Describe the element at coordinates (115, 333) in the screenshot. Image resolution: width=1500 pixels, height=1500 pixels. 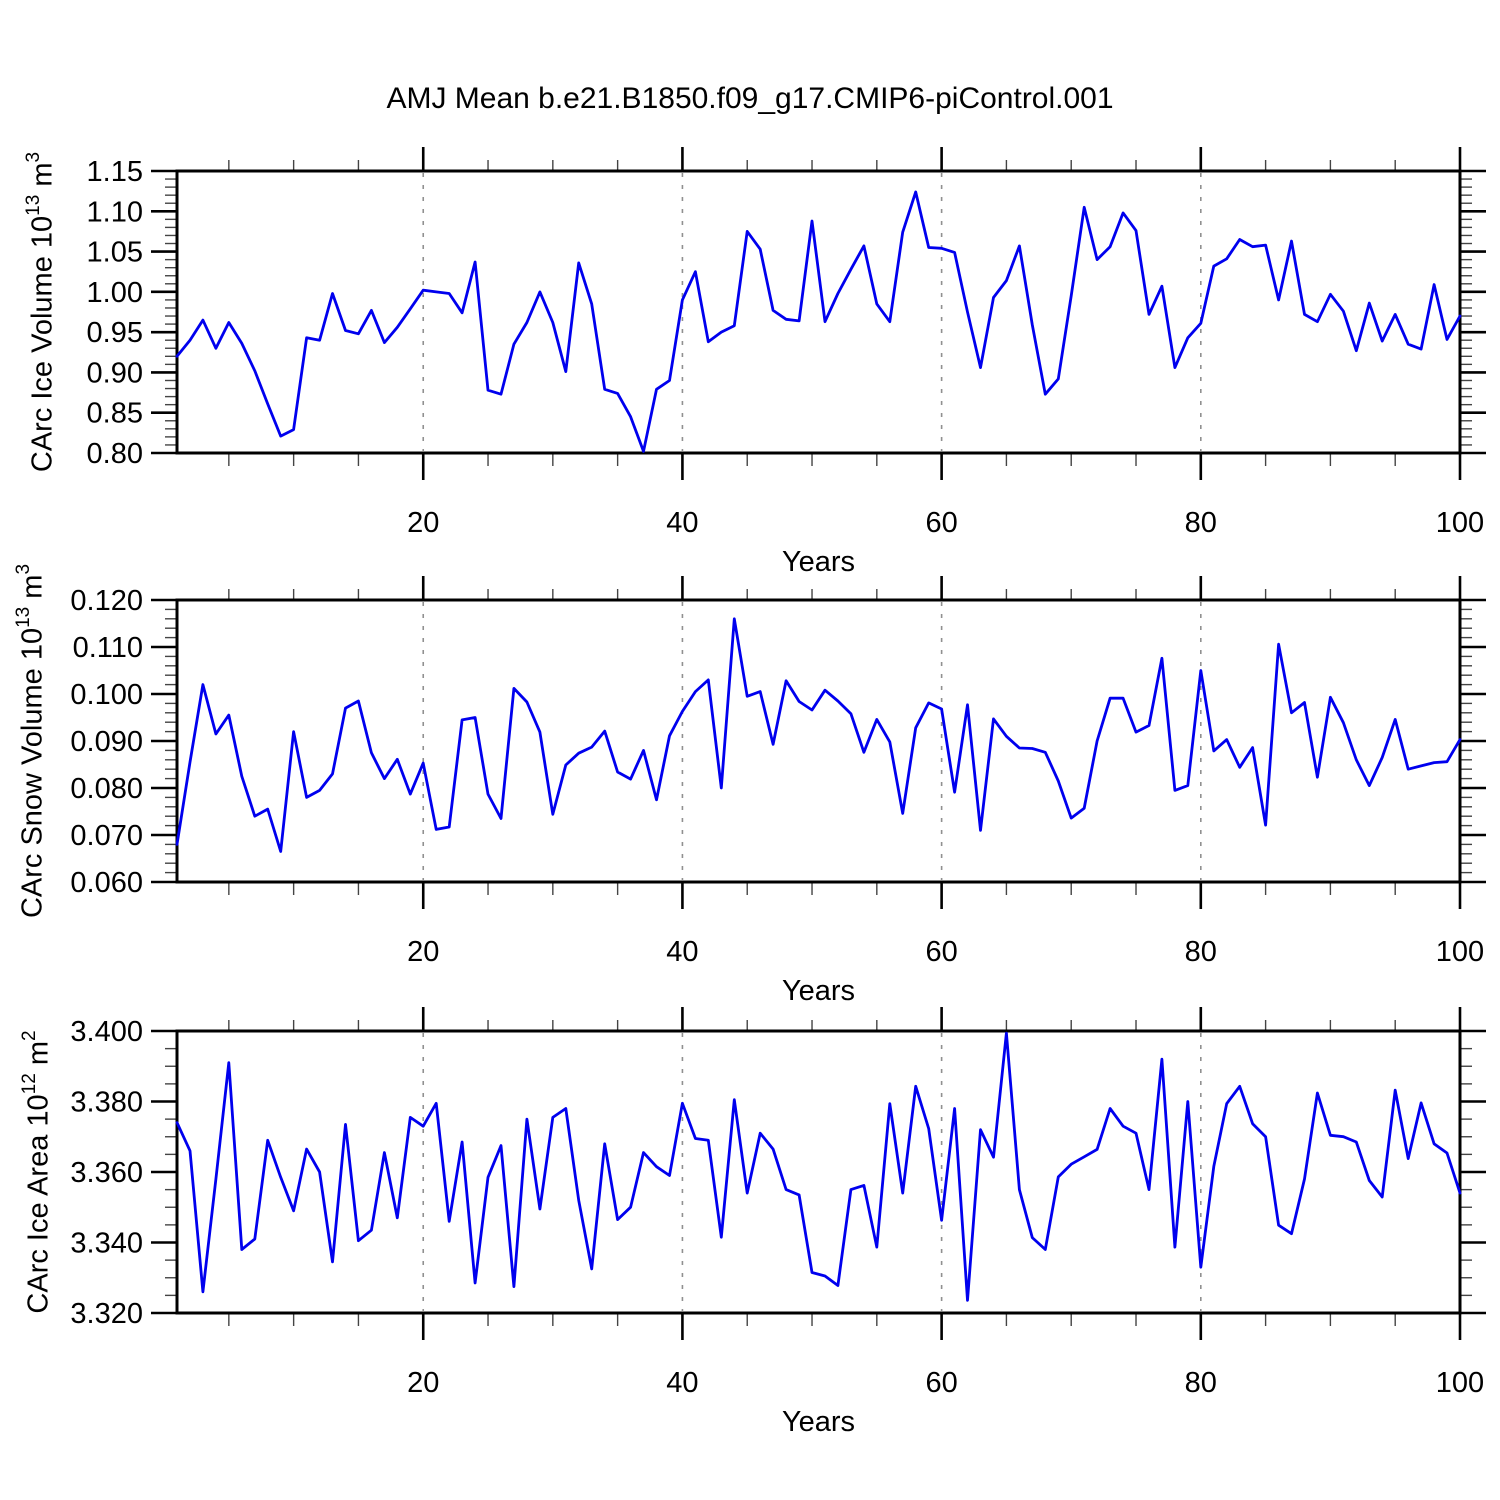
I see `y-tick-label: 0.95` at that location.